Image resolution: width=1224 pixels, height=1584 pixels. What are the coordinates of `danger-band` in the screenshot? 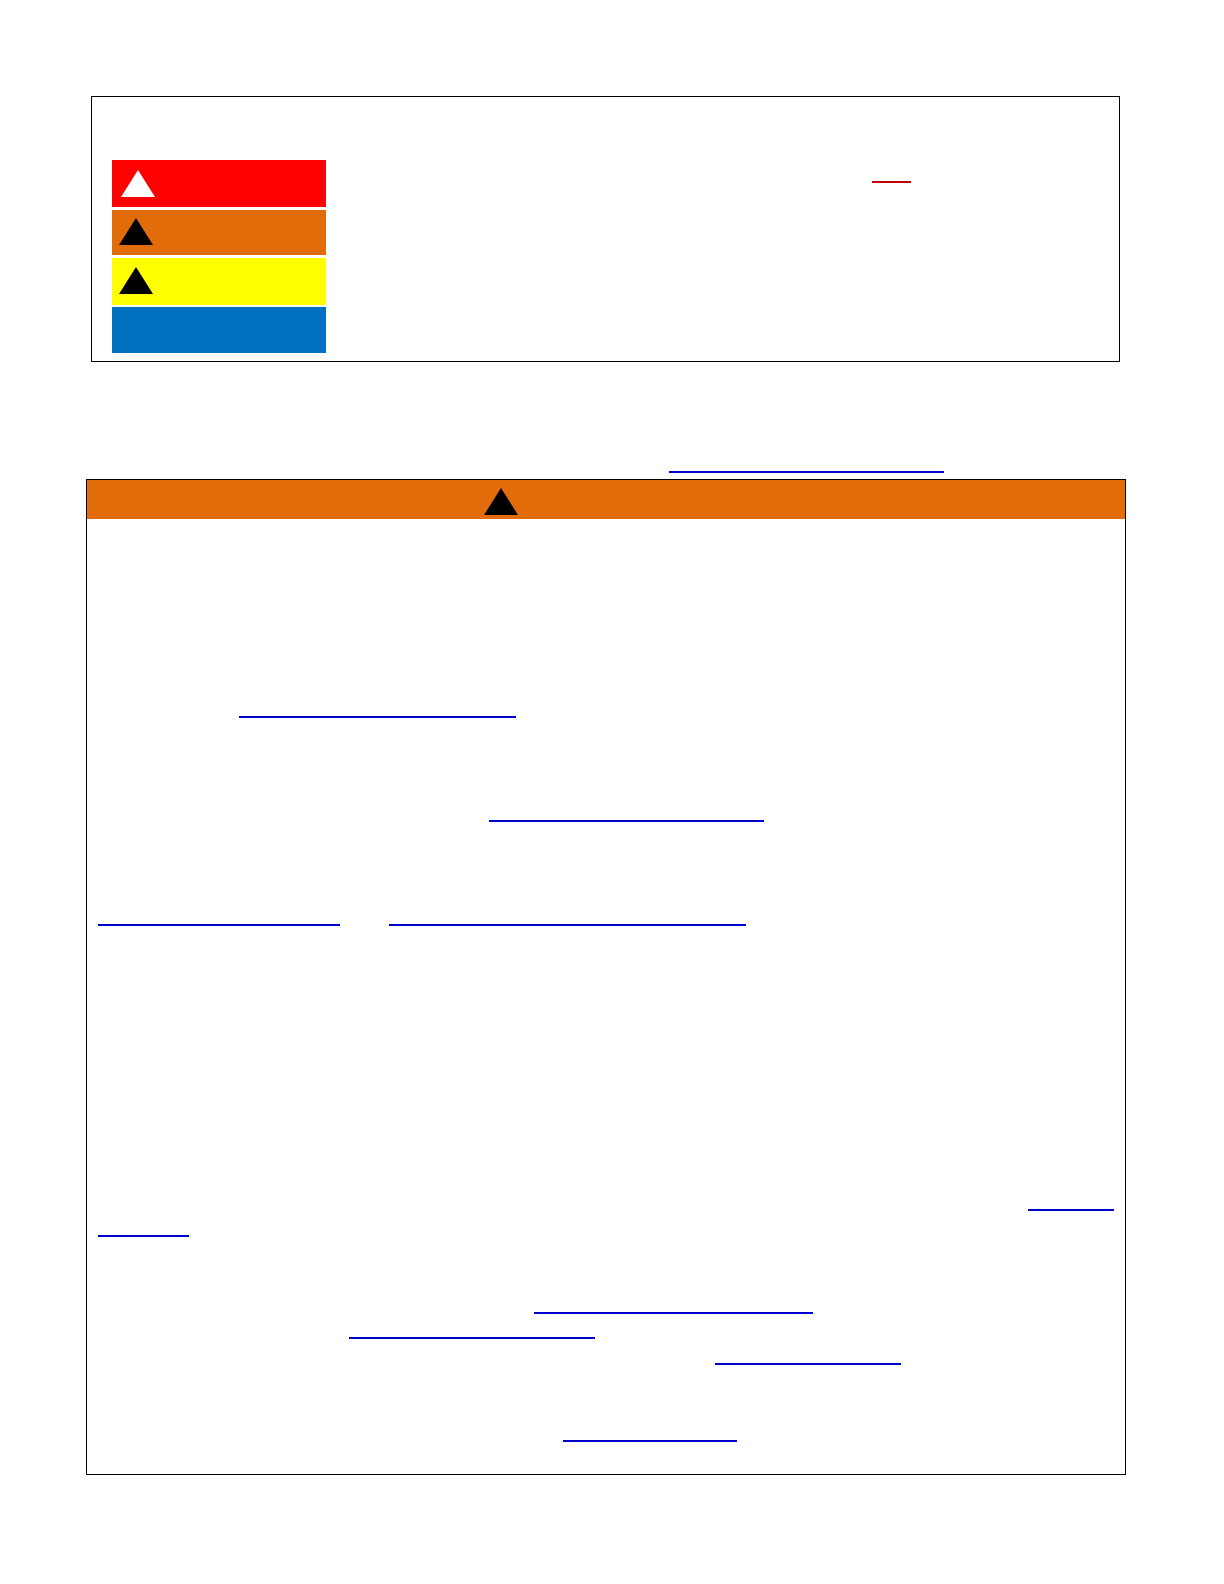 It's located at (219, 183).